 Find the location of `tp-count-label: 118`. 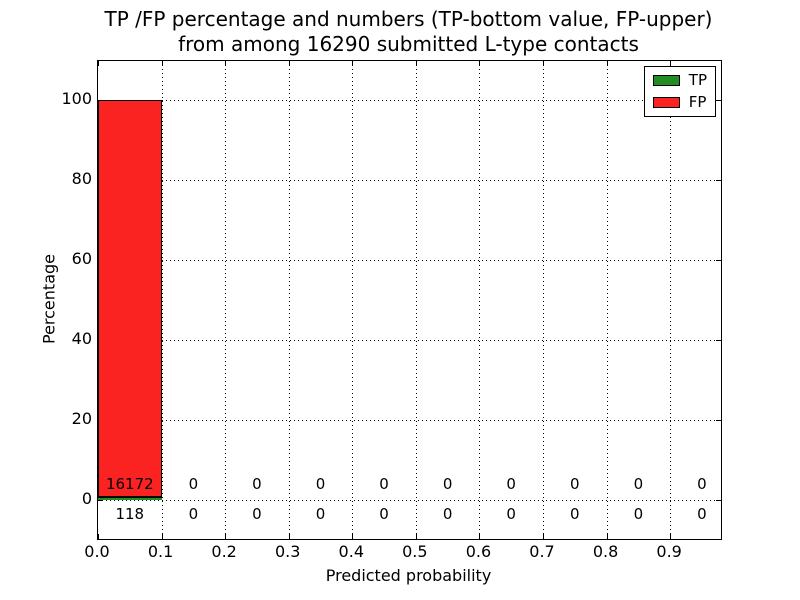

tp-count-label: 118 is located at coordinates (130, 514).